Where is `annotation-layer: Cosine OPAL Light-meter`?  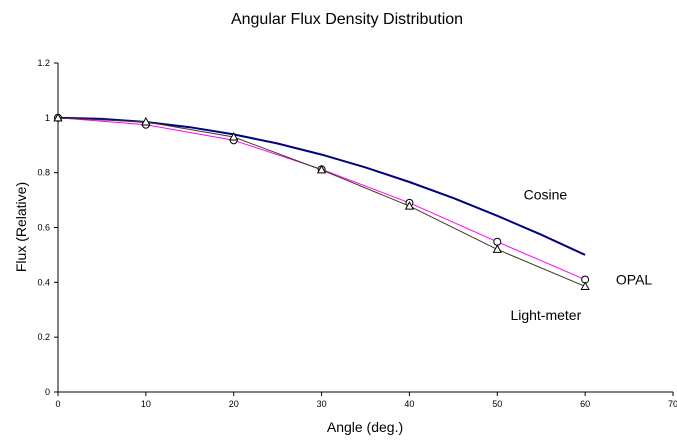
annotation-layer: Cosine OPAL Light-meter is located at coordinates (581, 255).